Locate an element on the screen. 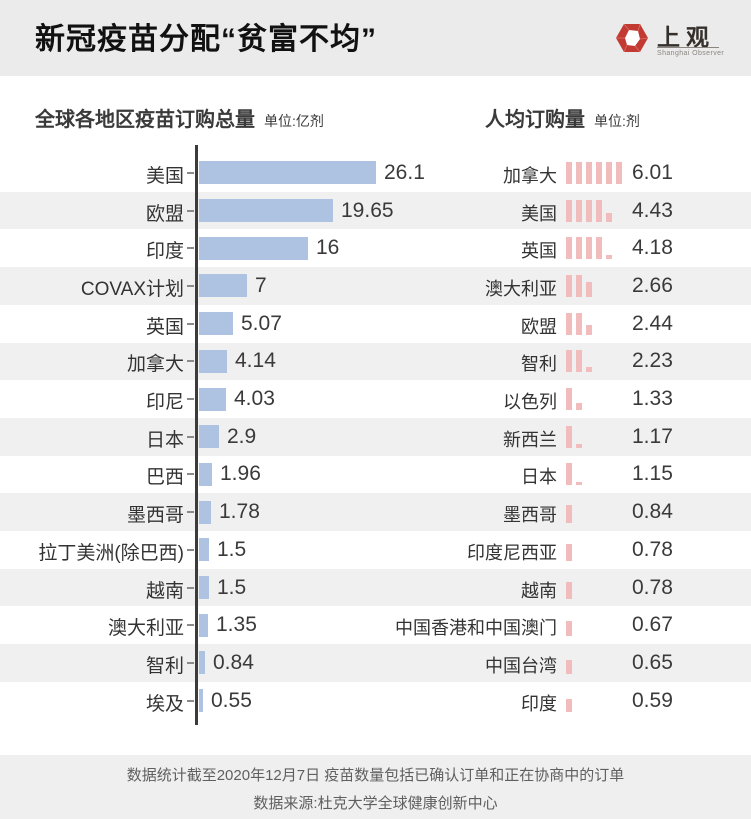 The image size is (751, 819). right-category-label: 墨西哥 is located at coordinates (530, 515).